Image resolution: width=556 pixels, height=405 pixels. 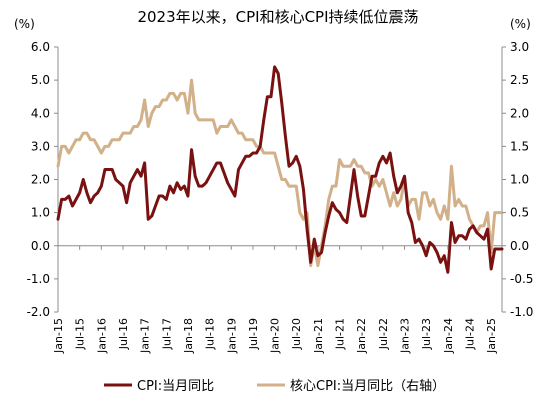 I want to click on x-axis-tick-label: Jan-23, so click(x=405, y=336).